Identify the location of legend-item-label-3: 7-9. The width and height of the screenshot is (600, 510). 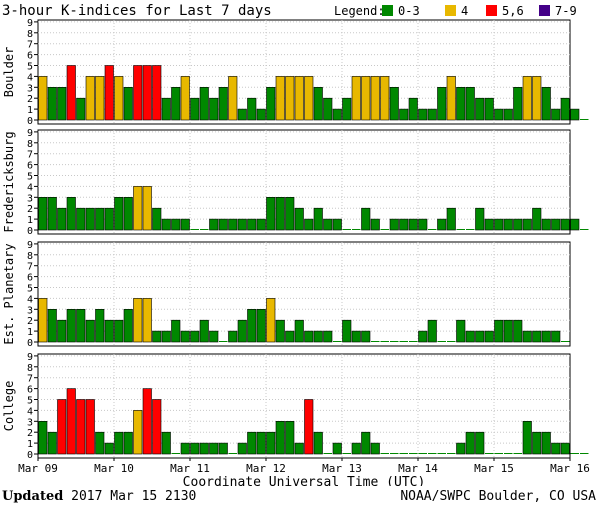
(566, 11).